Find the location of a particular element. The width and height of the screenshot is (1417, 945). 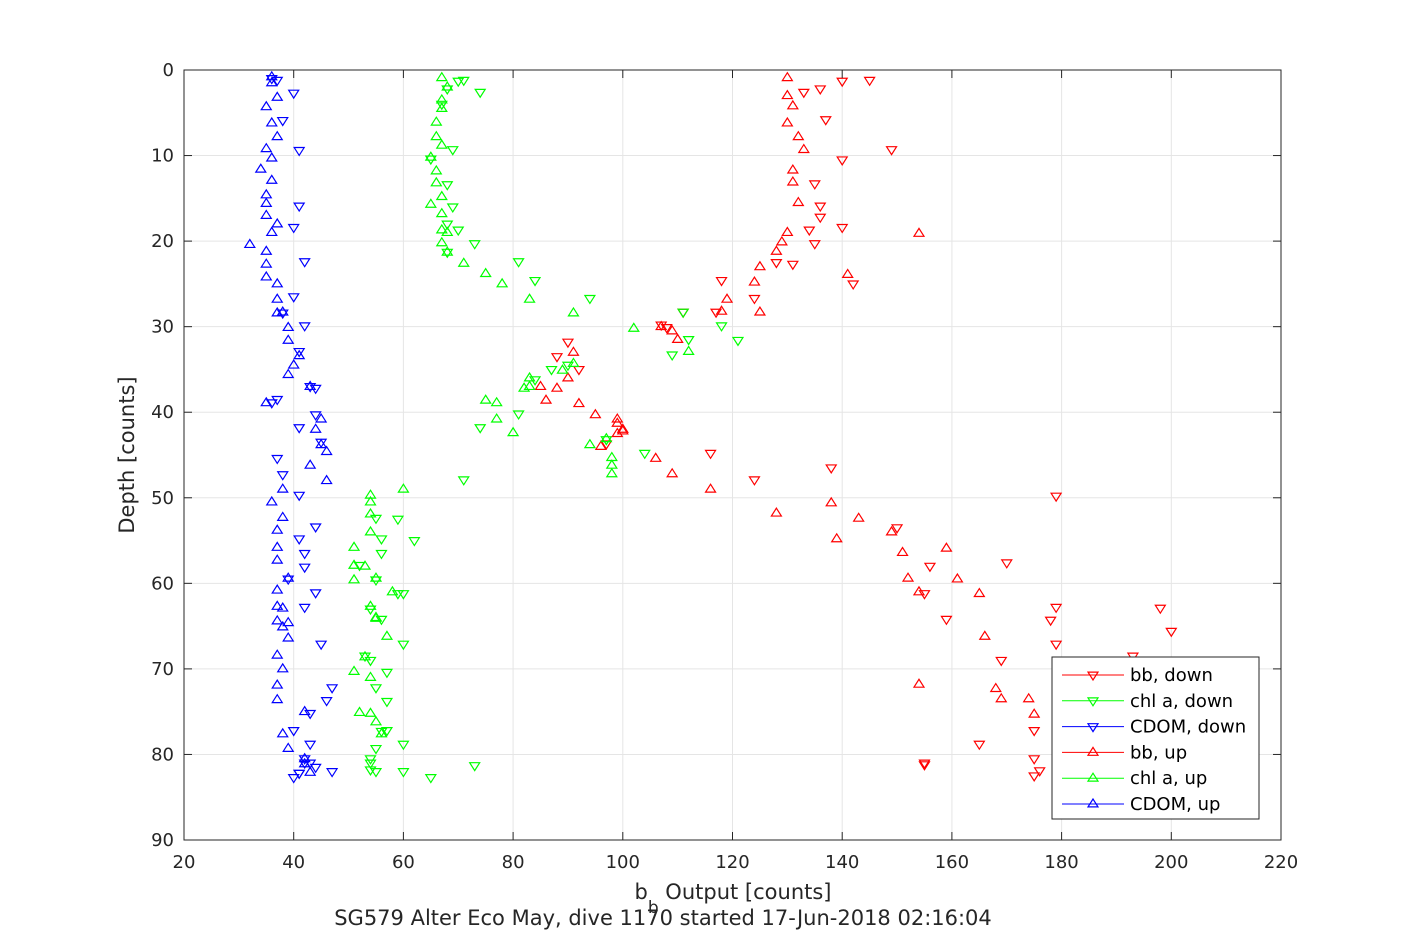

x-tick-label: 140 is located at coordinates (842, 862).